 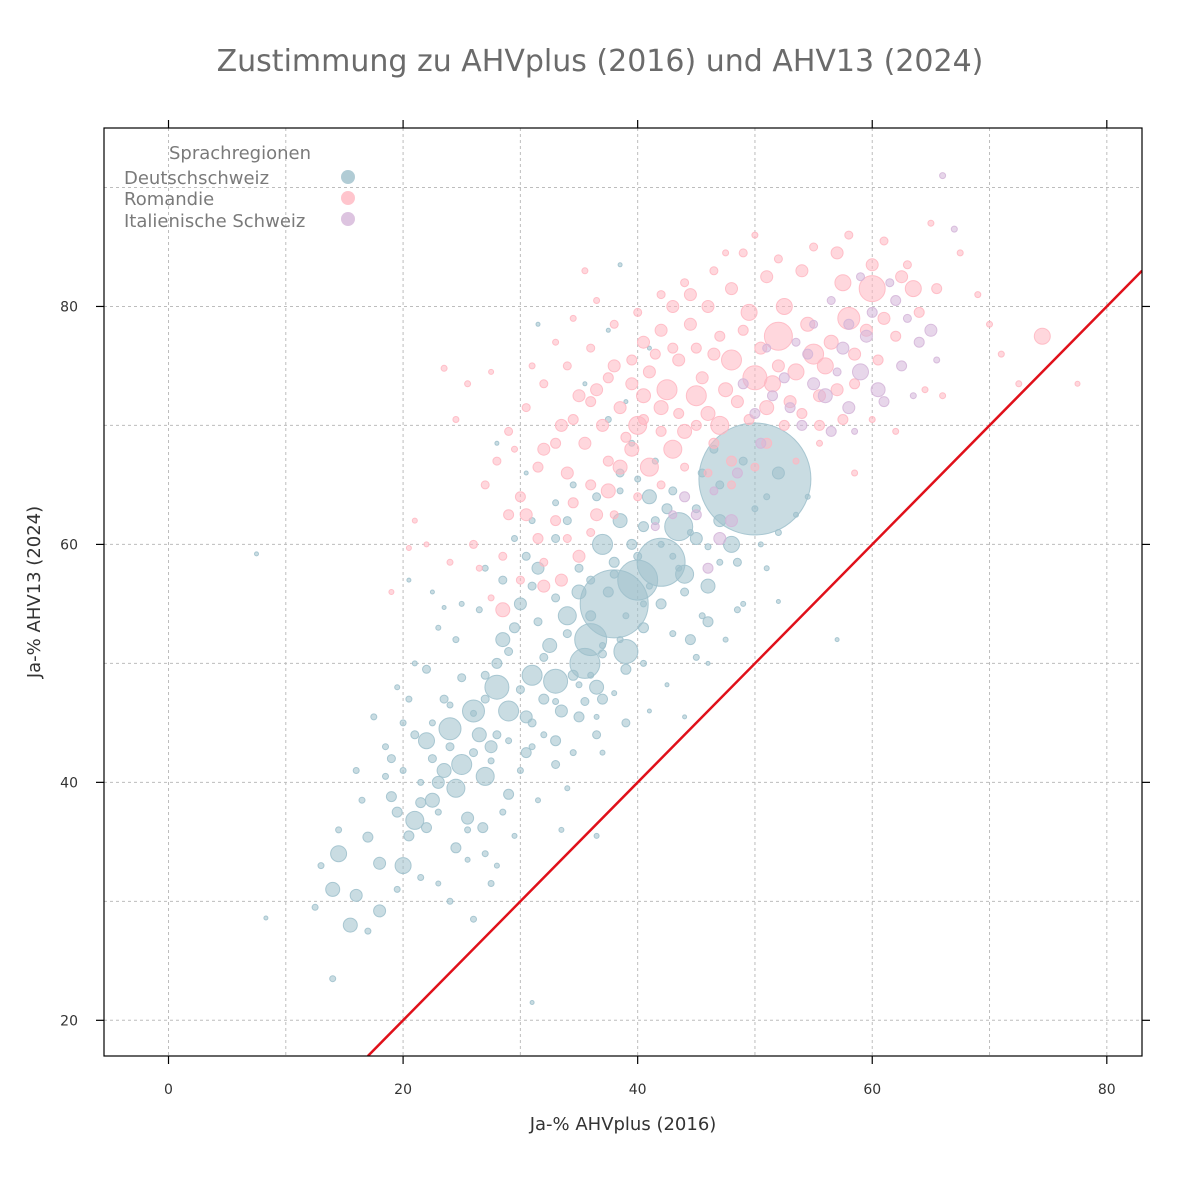 I want to click on series-italienische-schweiz, so click(x=804, y=373).